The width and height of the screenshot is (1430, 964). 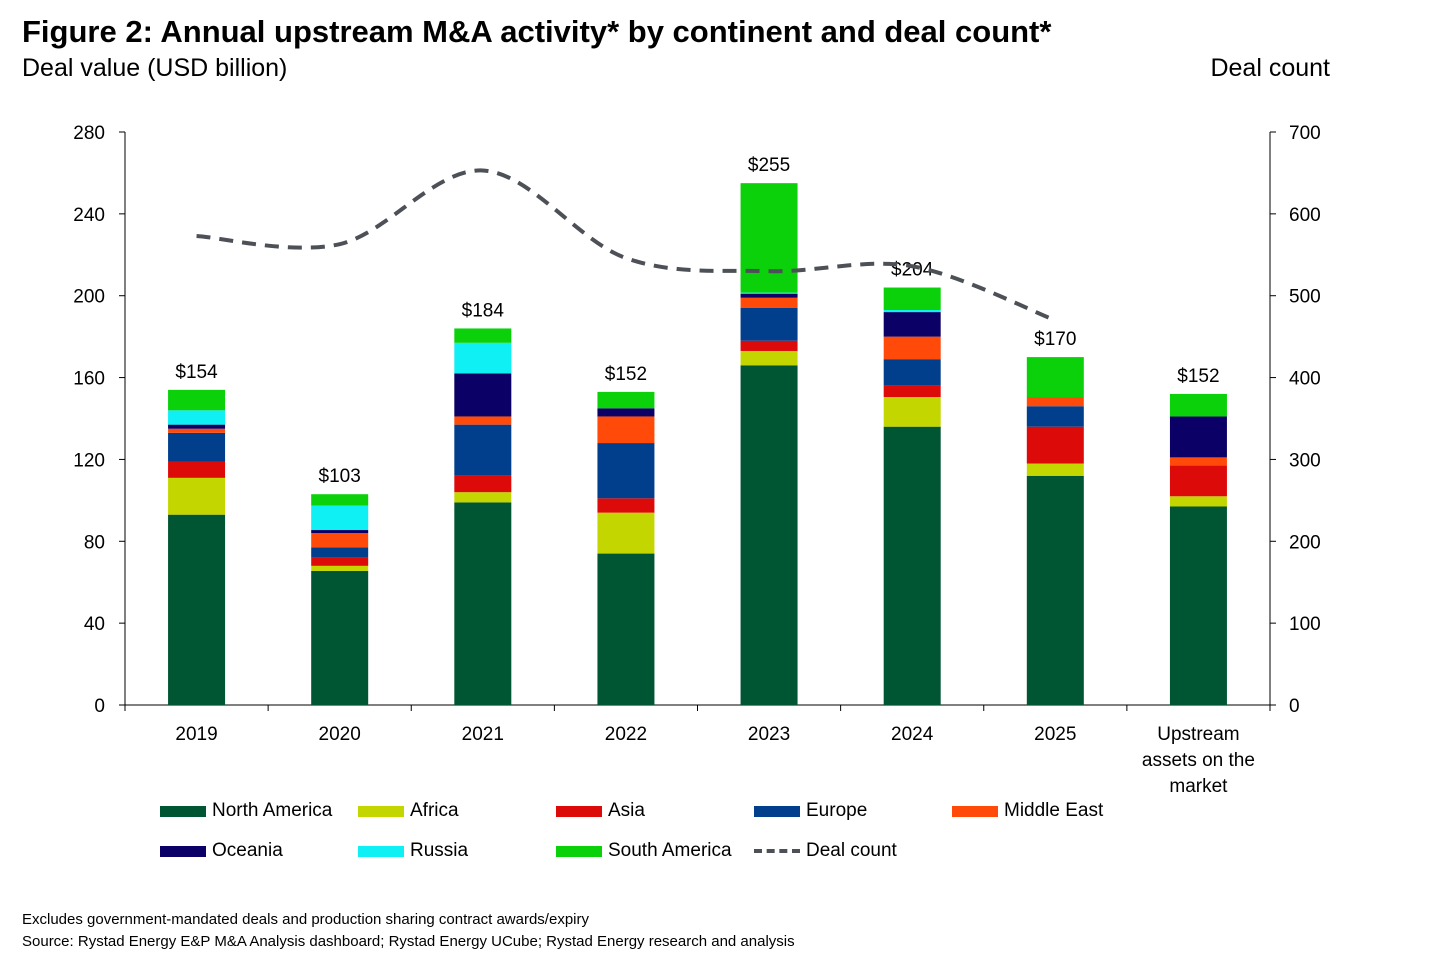 I want to click on y2-tick-label: 100, so click(x=1305, y=624).